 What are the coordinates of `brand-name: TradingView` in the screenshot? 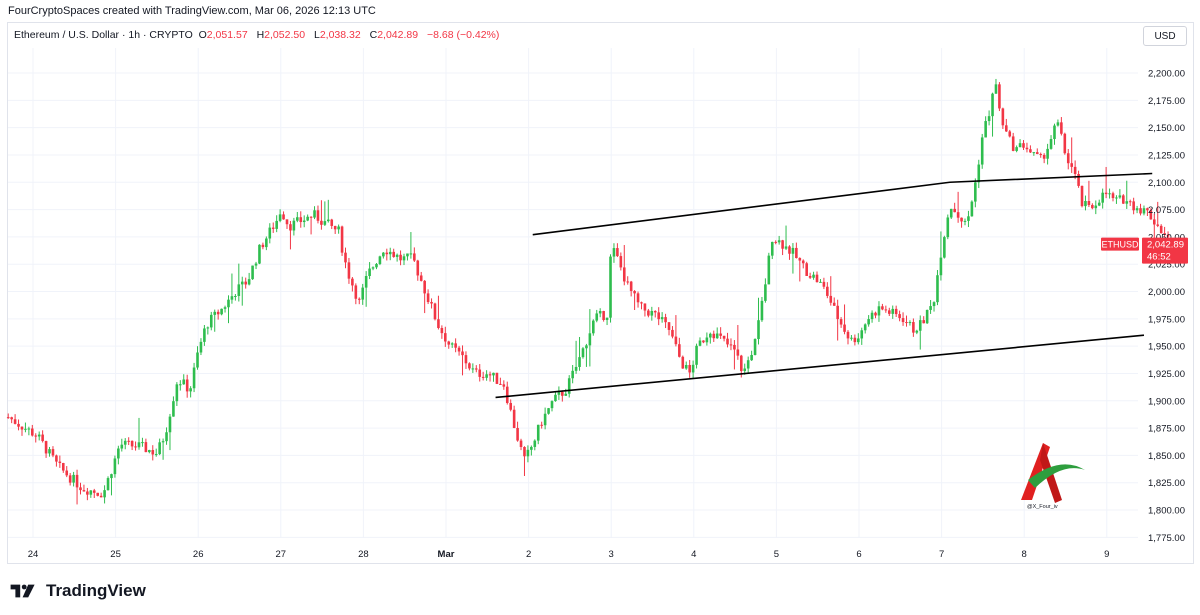 It's located at (96, 590).